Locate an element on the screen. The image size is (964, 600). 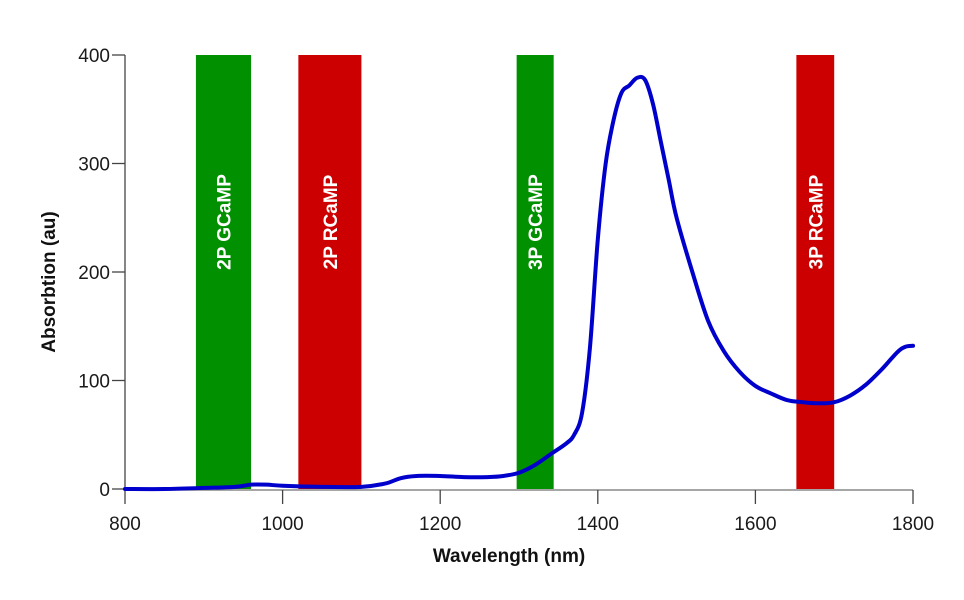
y-tick-label: 0 is located at coordinates (104, 490).